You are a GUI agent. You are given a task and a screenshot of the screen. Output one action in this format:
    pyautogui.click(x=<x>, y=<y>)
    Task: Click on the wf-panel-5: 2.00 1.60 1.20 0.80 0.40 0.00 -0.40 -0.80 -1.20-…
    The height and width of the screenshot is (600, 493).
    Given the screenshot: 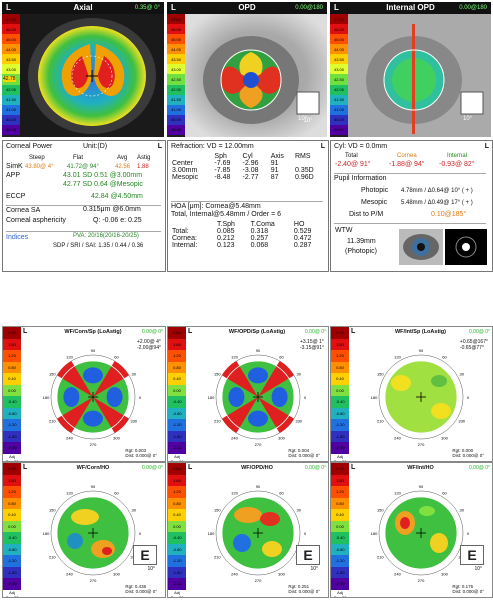 What is the action you would take?
    pyautogui.click(x=411, y=530)
    